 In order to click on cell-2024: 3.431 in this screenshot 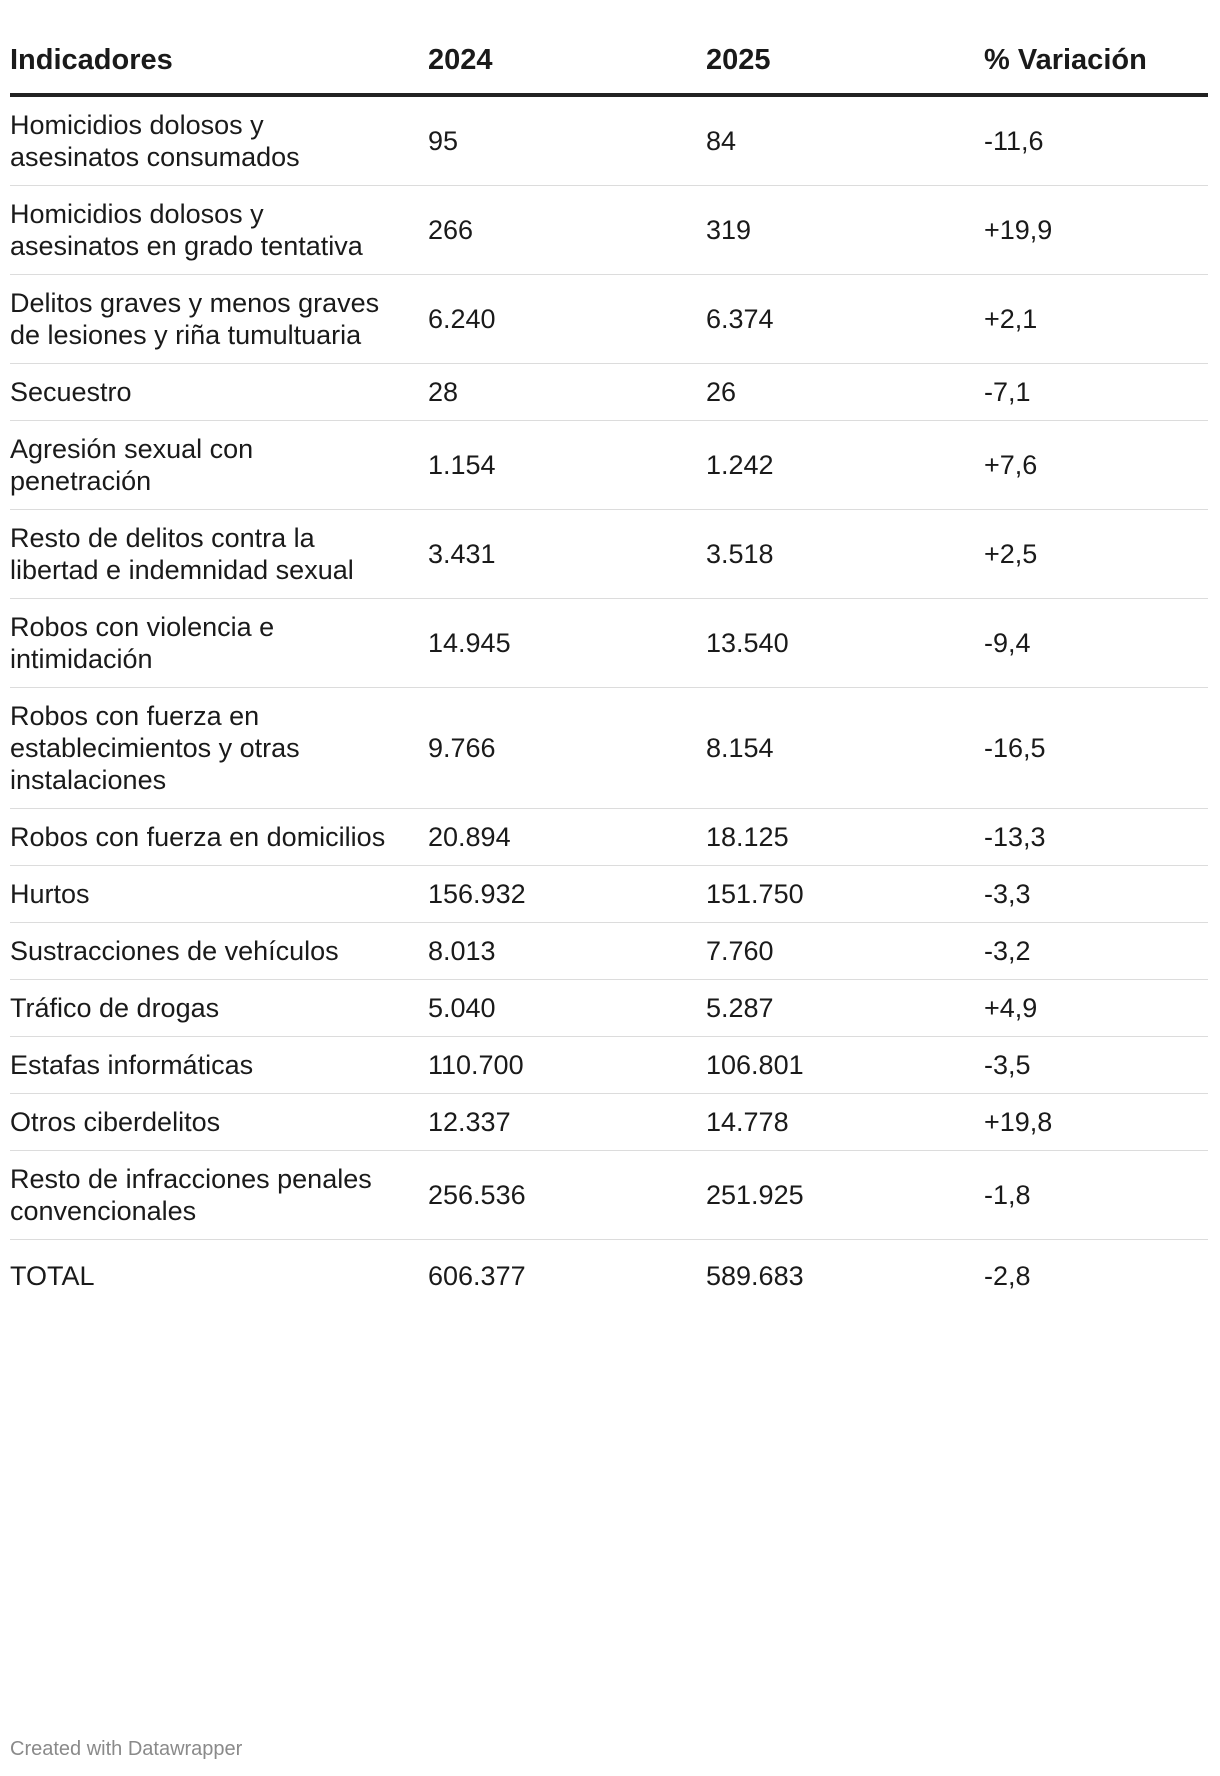, I will do `click(567, 554)`.